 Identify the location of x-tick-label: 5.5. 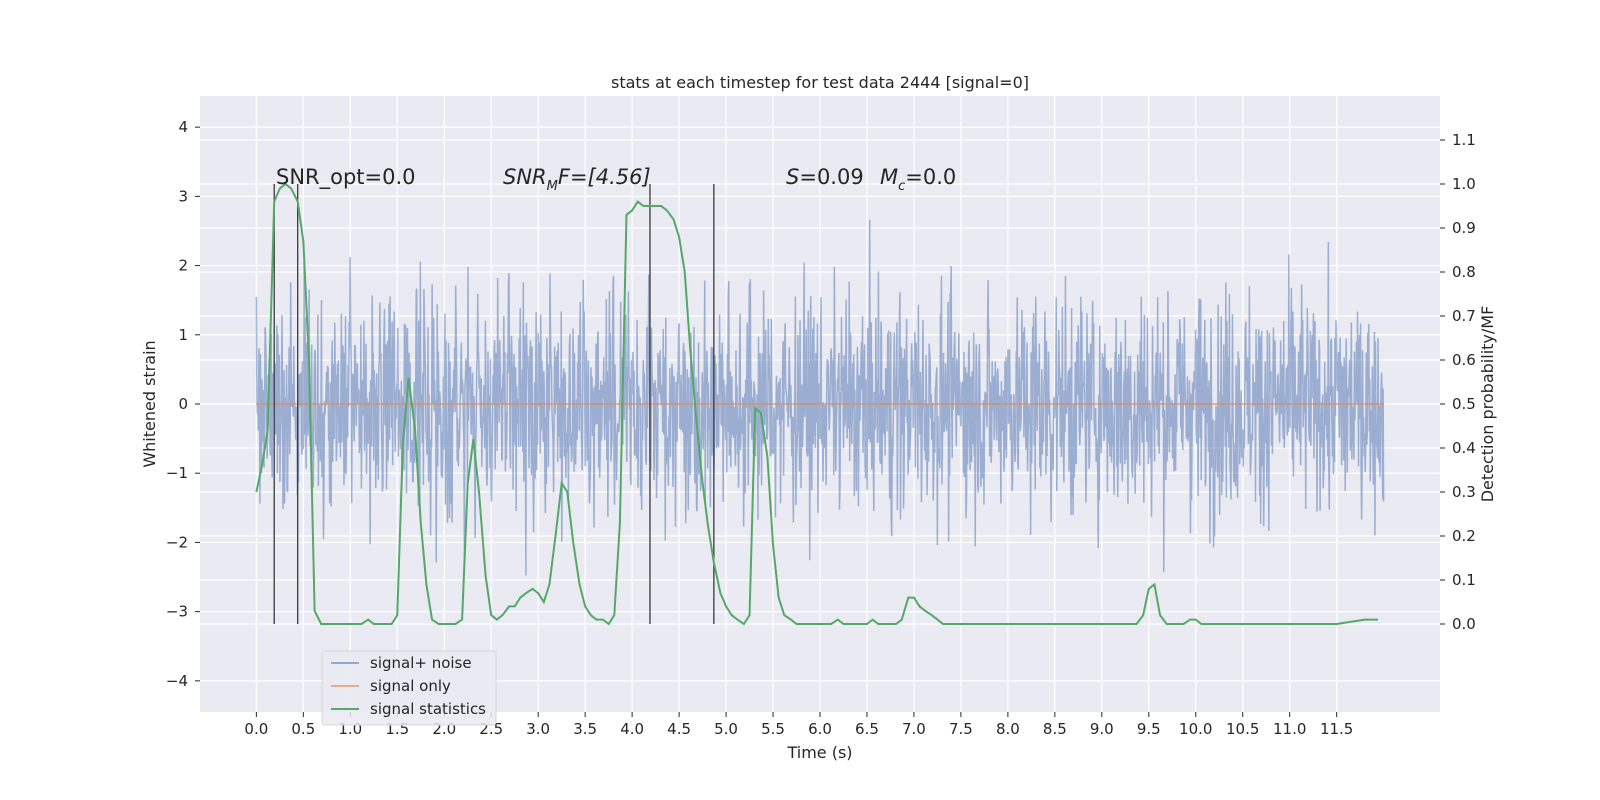
(773, 729).